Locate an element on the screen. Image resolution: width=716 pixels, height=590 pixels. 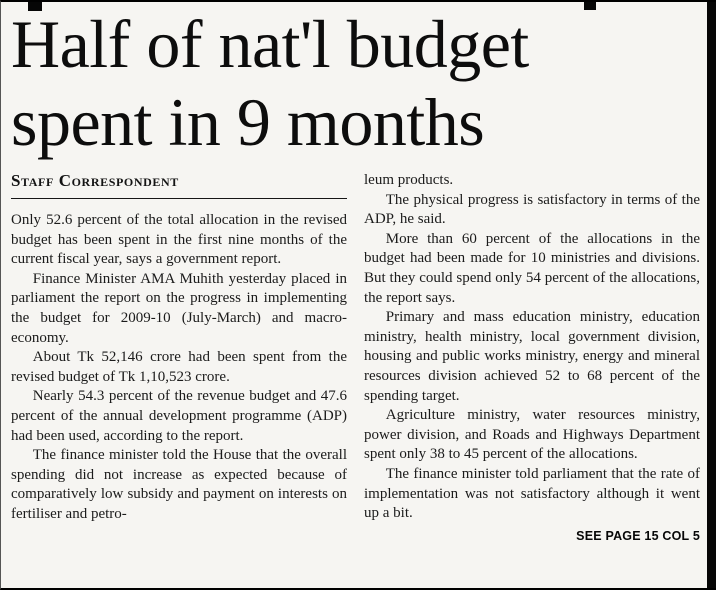
byline-rule is located at coordinates (179, 199).